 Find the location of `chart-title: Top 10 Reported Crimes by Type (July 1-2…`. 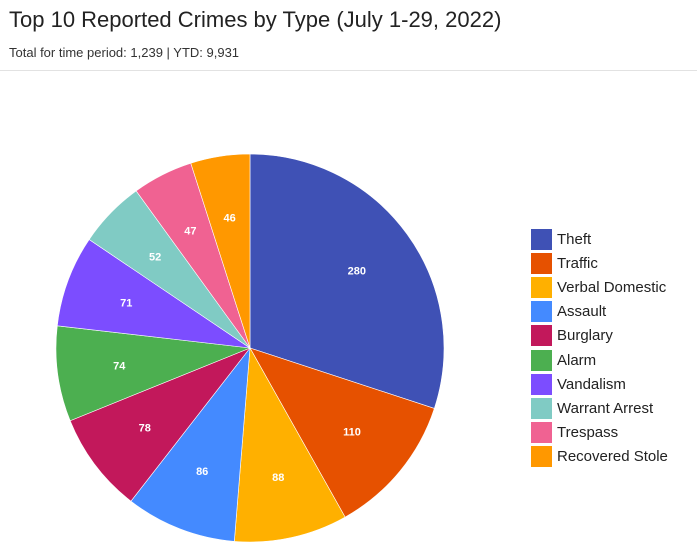

chart-title: Top 10 Reported Crimes by Type (July 1-2… is located at coordinates (255, 19).